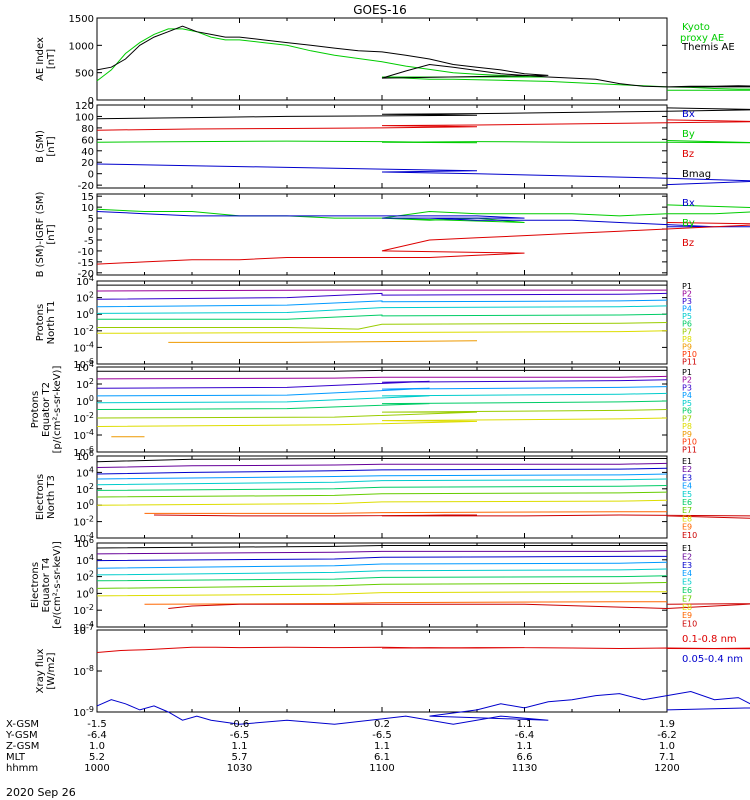 The width and height of the screenshot is (750, 800). Describe the element at coordinates (239, 768) in the screenshot. I see `orbit-value: 1030` at that location.